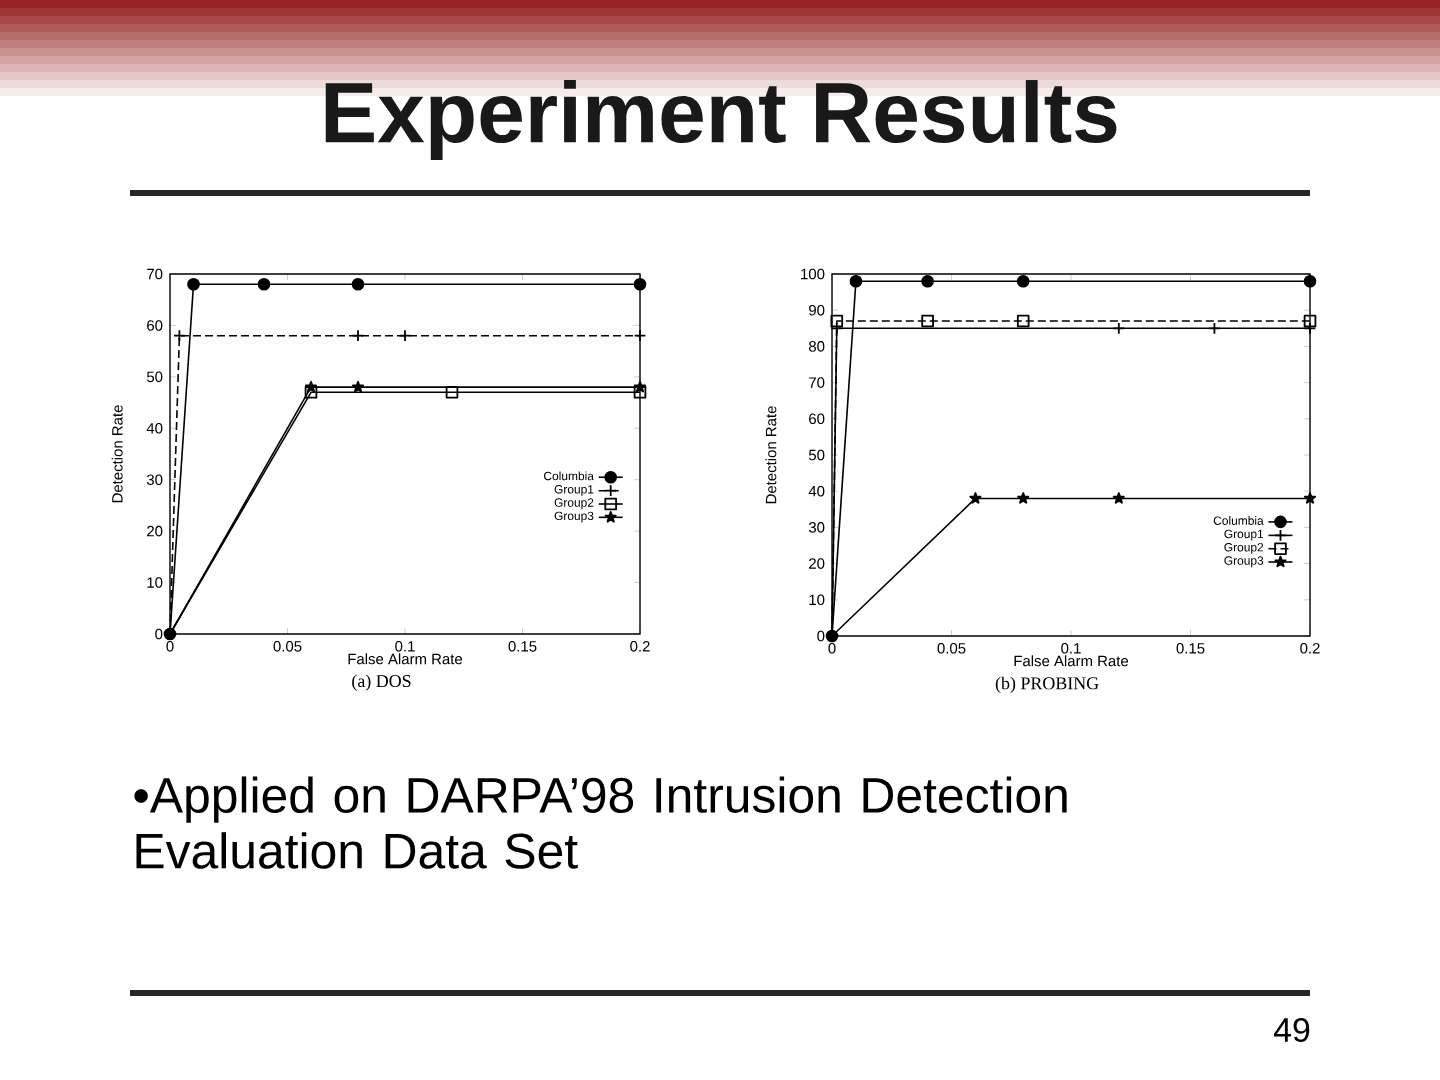 The image size is (1440, 1080). I want to click on text: •Applied on DARPA’98 Intrusion Detection Evaluation Data Set, so click(600, 822).